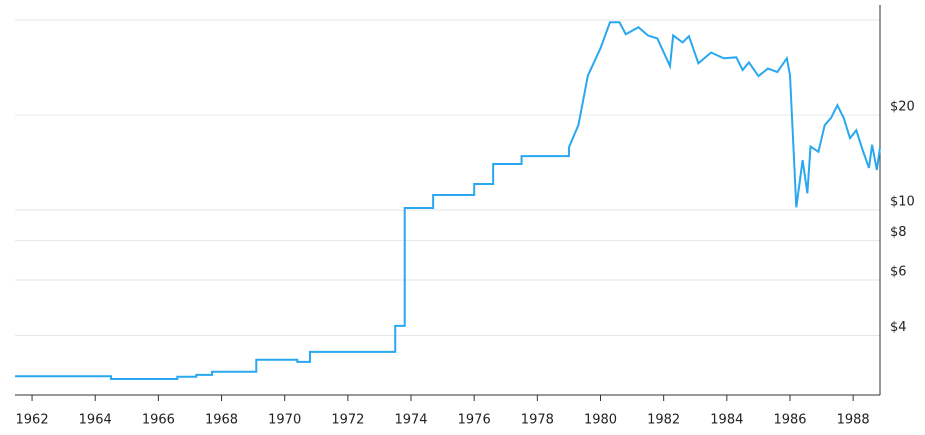 The image size is (925, 435). What do you see at coordinates (902, 107) in the screenshot?
I see `y-tick-label: $20` at bounding box center [902, 107].